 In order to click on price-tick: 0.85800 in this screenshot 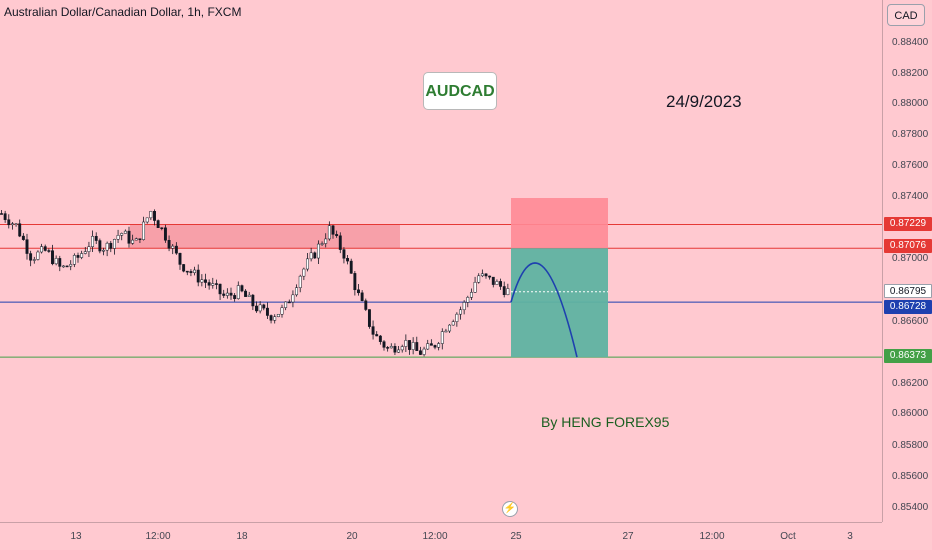, I will do `click(910, 445)`.